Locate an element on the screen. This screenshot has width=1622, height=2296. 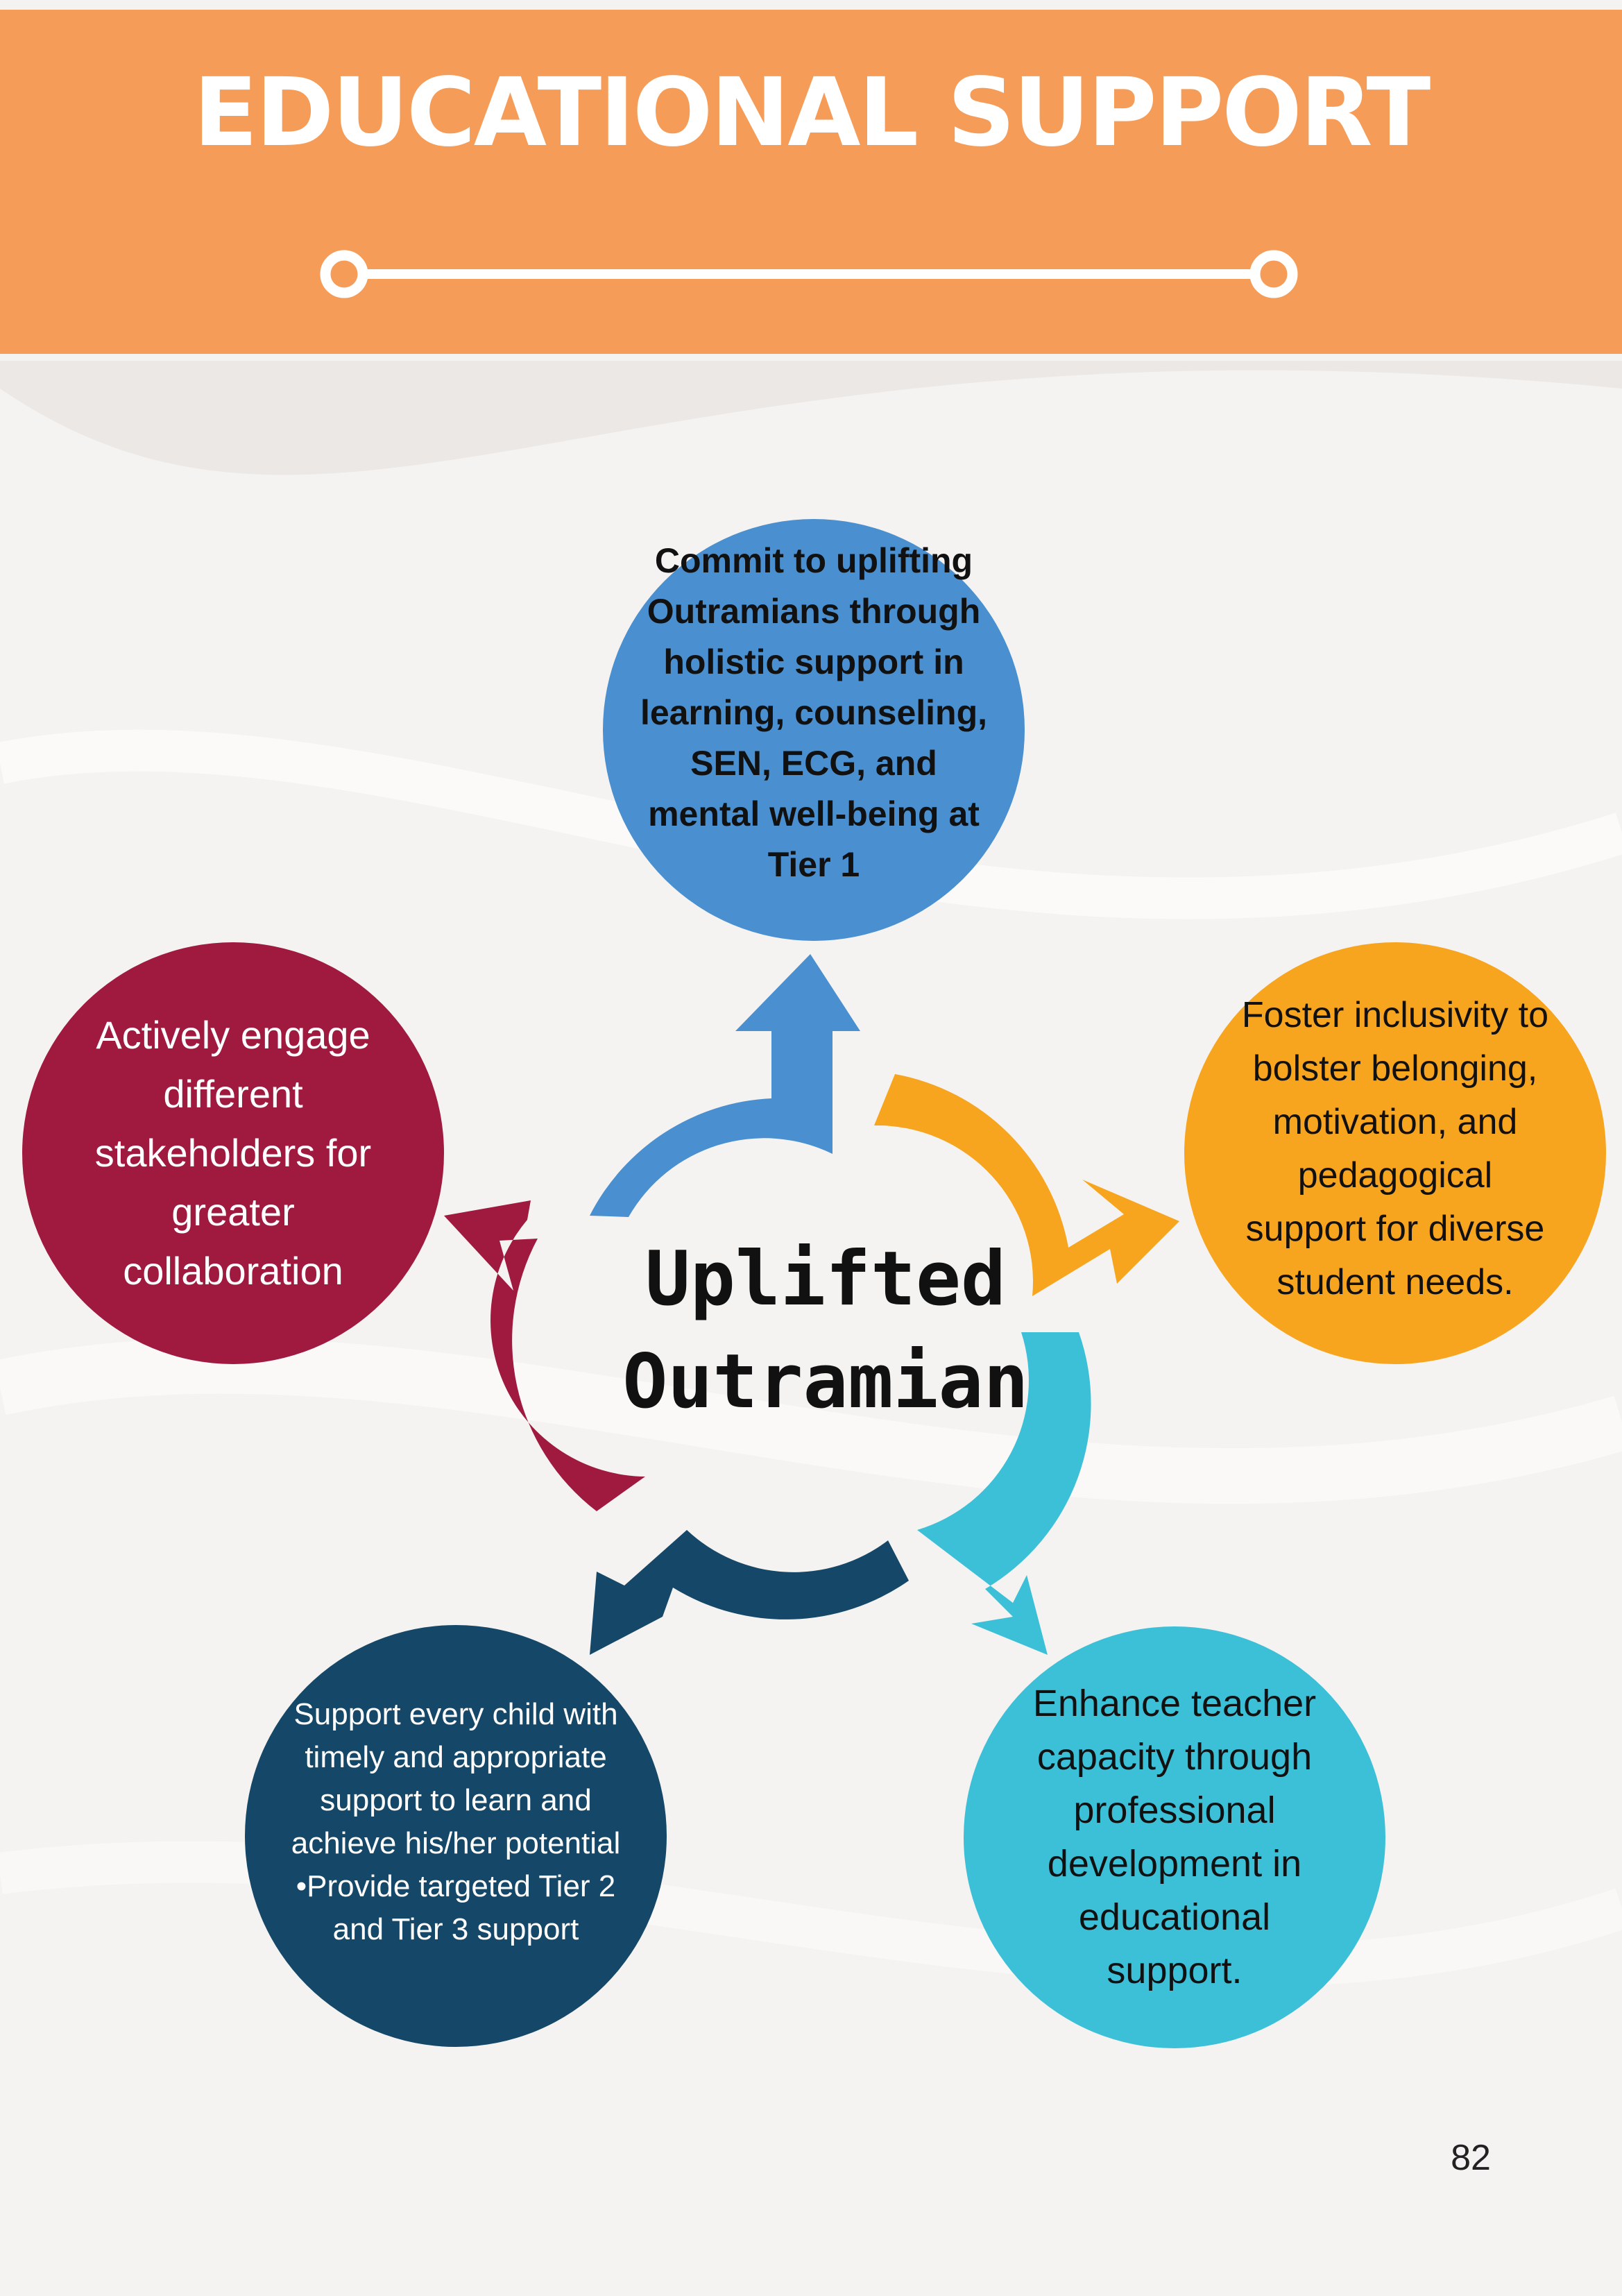
title-divider is located at coordinates (809, 274).